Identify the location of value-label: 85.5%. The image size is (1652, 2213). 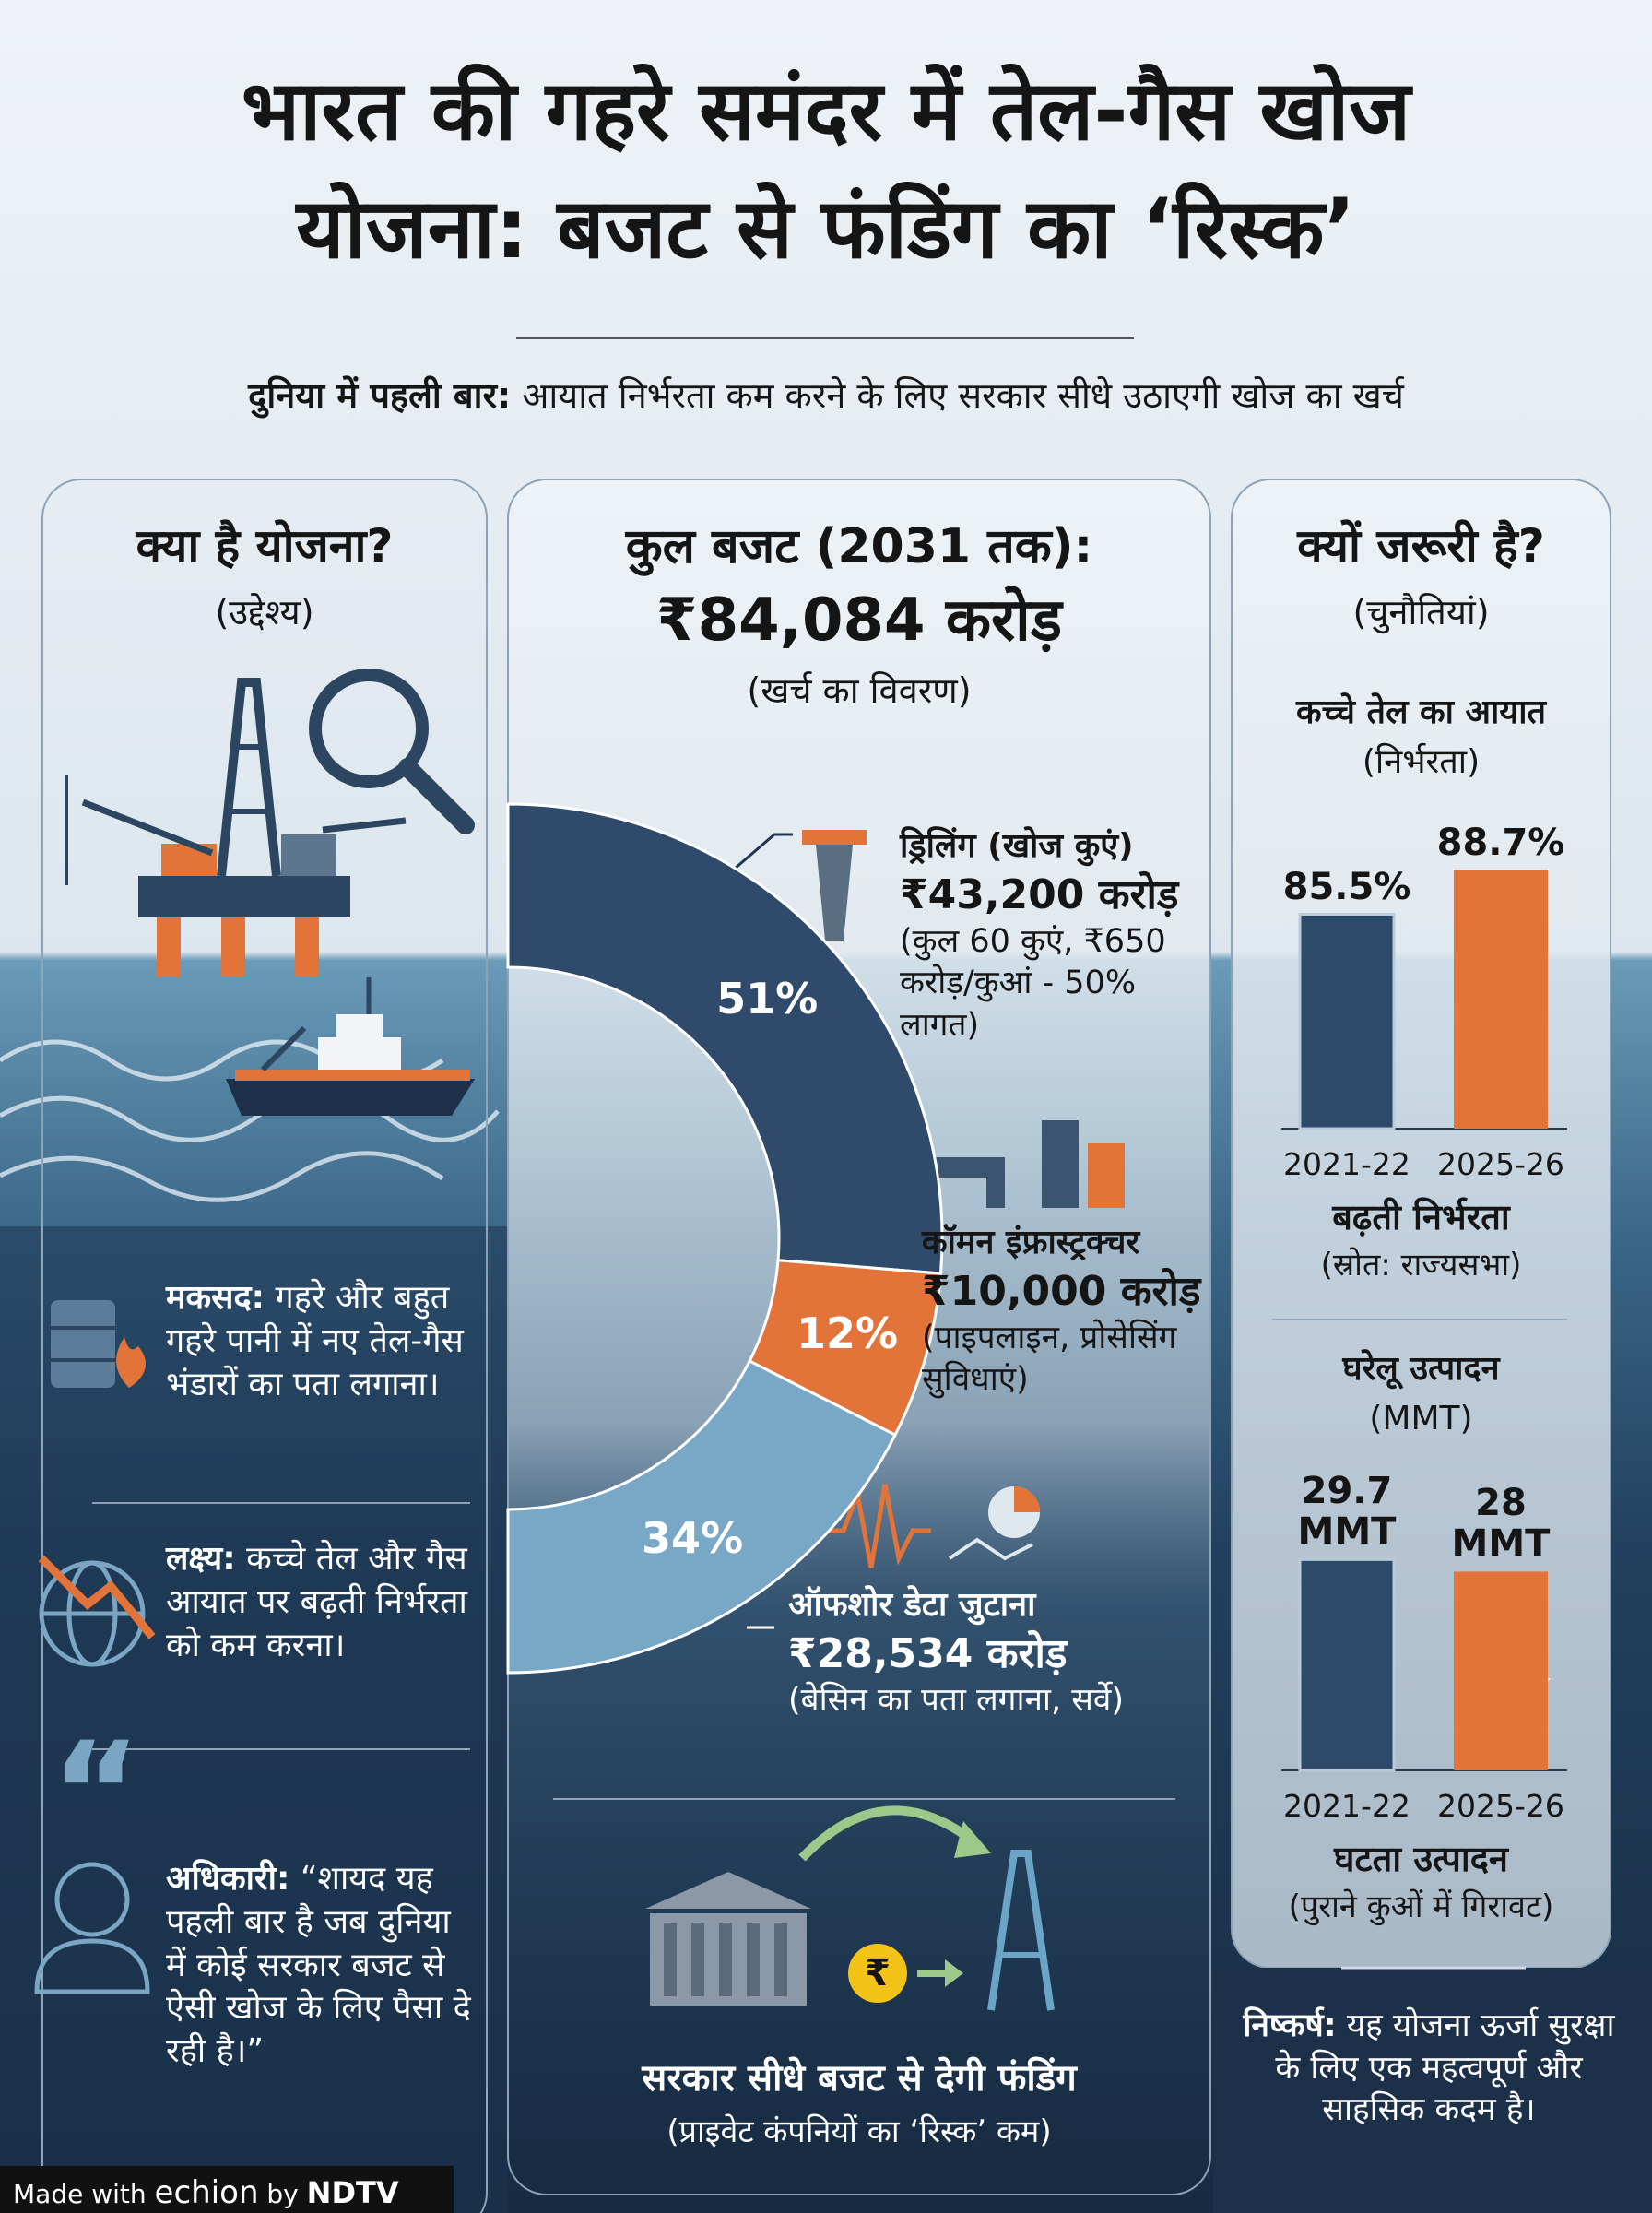
(1346, 886).